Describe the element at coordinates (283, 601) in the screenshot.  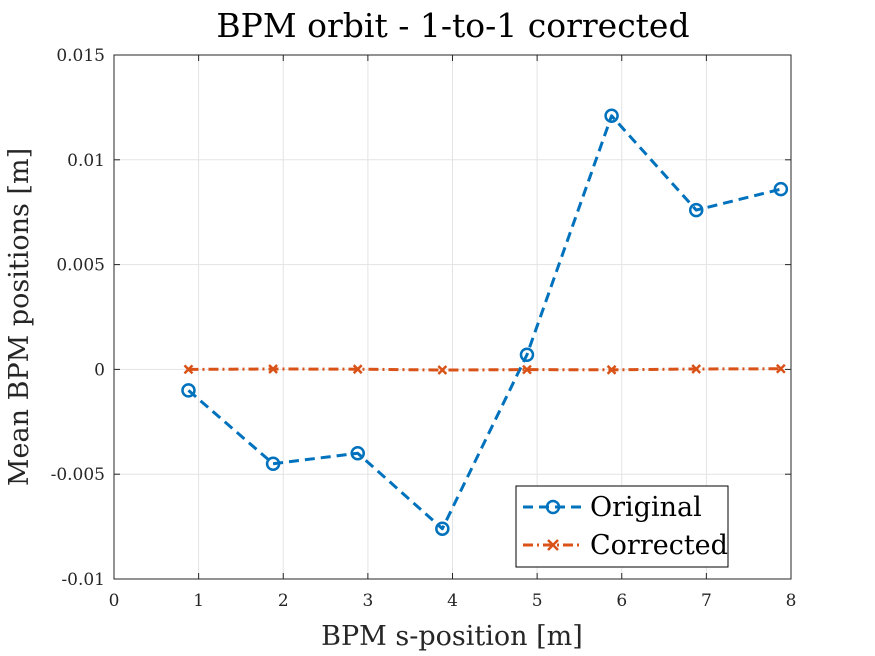
I see `x-tick-label: 2` at that location.